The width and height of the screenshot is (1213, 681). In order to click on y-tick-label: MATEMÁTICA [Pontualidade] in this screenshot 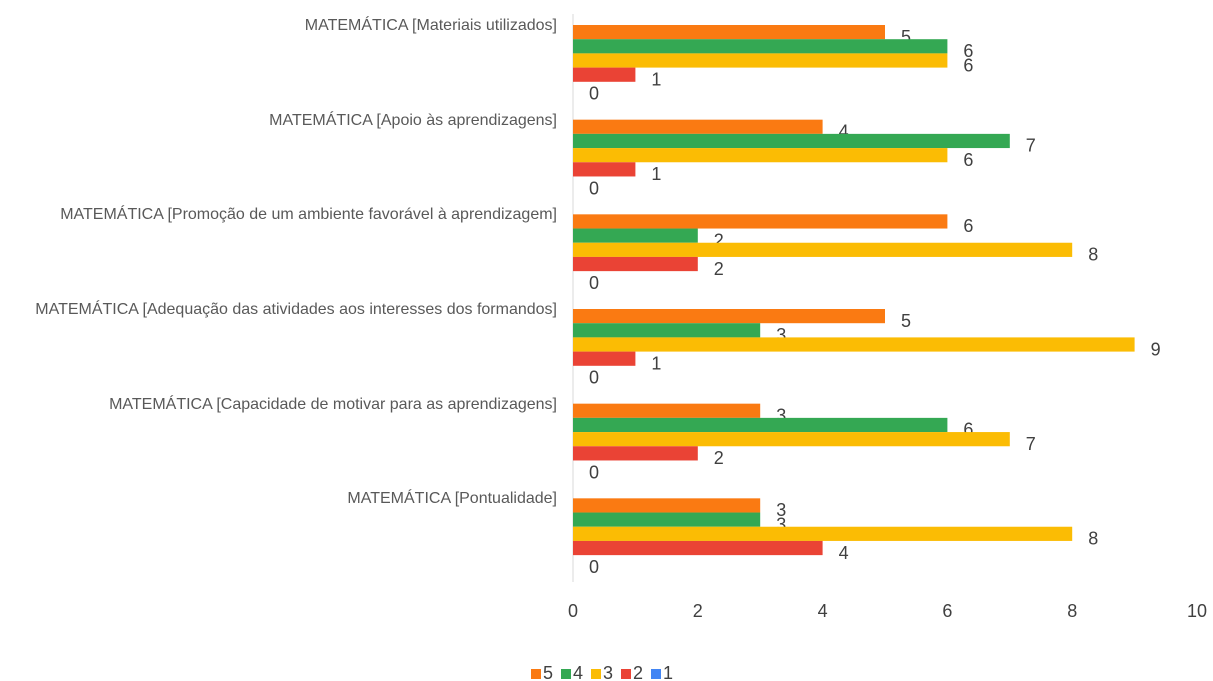, I will do `click(278, 499)`.